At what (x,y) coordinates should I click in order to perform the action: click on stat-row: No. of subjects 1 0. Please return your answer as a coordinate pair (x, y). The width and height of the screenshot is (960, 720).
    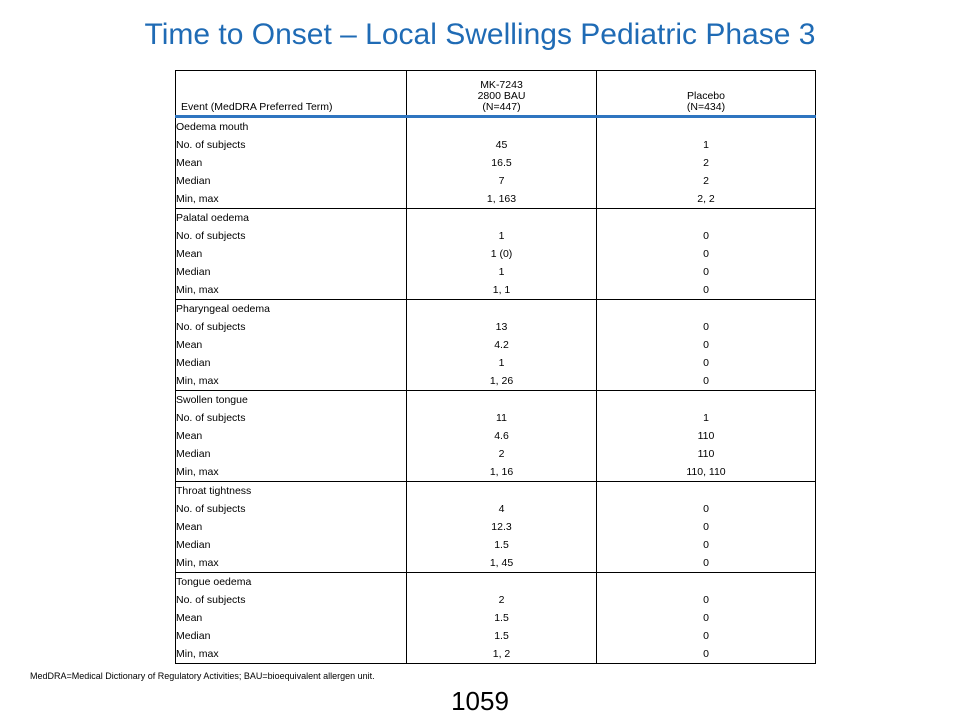
    Looking at the image, I should click on (495, 236).